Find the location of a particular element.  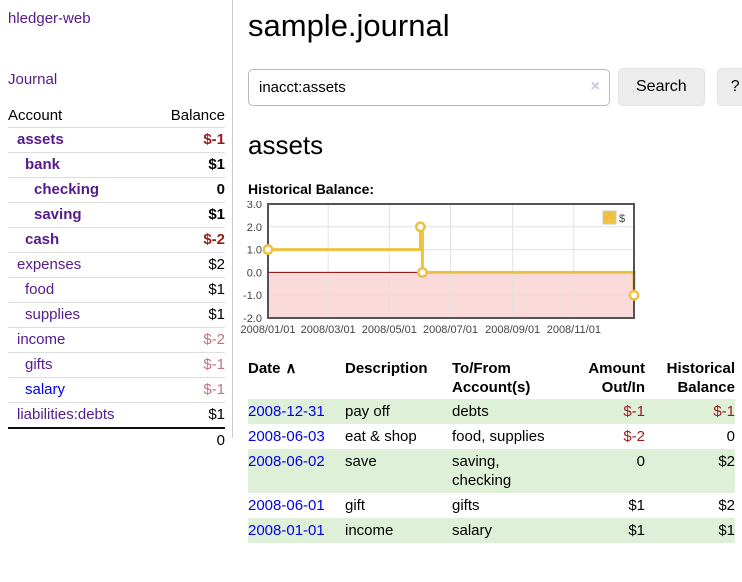

register-header-description: Description is located at coordinates (386, 368).